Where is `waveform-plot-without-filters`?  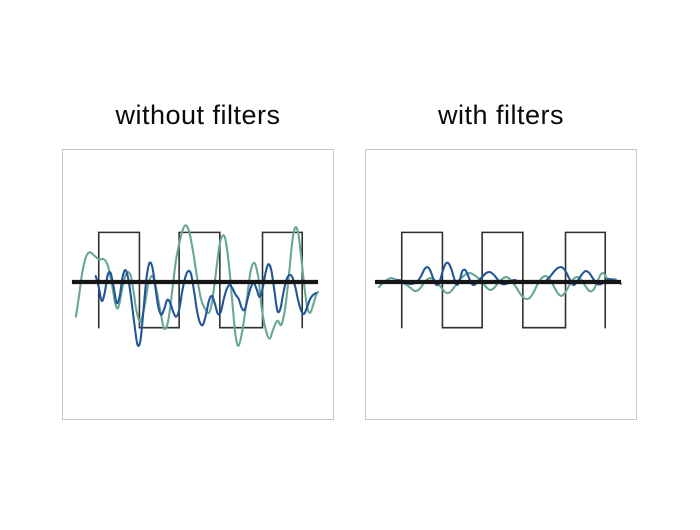
waveform-plot-without-filters is located at coordinates (195, 285).